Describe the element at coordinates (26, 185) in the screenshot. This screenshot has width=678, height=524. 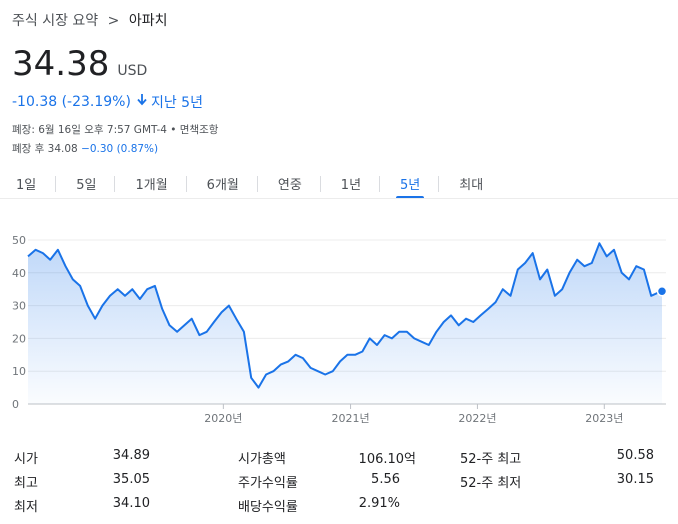
I see `tab-1d: 1일` at that location.